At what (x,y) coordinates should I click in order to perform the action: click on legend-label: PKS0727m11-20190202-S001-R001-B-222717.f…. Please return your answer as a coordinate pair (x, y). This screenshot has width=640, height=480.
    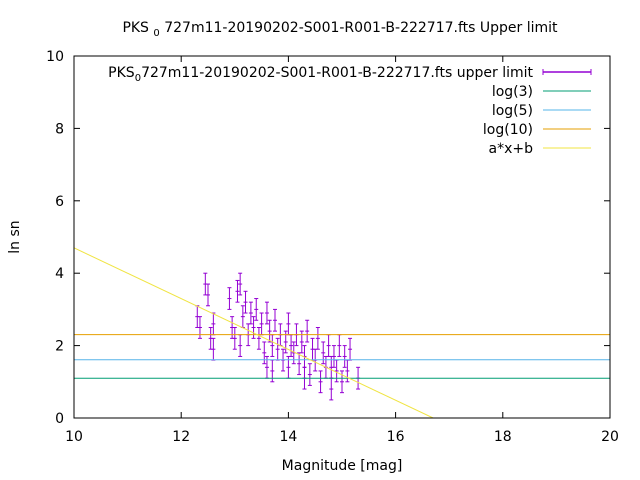
    Looking at the image, I should click on (320, 74).